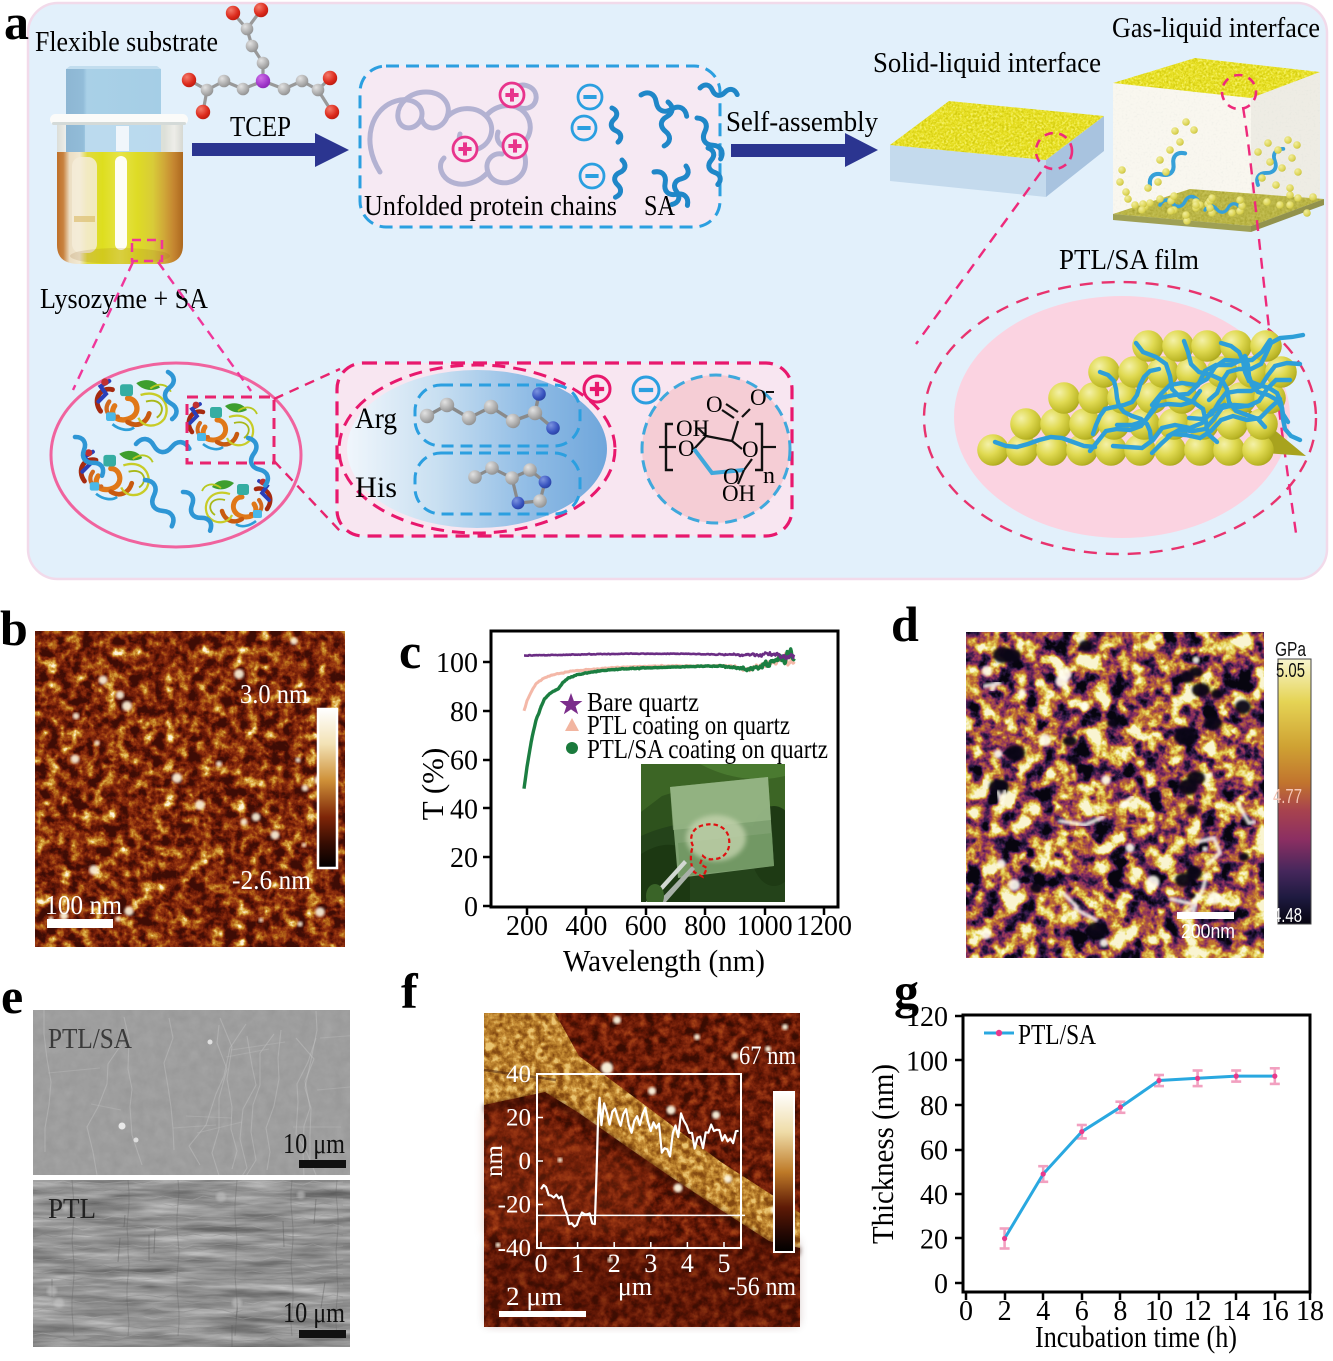 The width and height of the screenshot is (1333, 1361). I want to click on svg-text: 1, so click(577, 1263).